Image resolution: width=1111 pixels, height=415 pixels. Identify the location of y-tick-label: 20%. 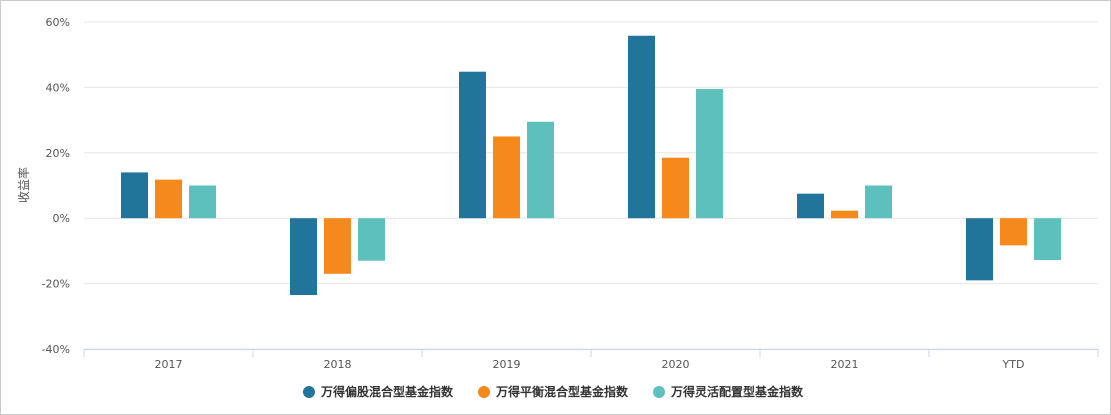
(58, 153).